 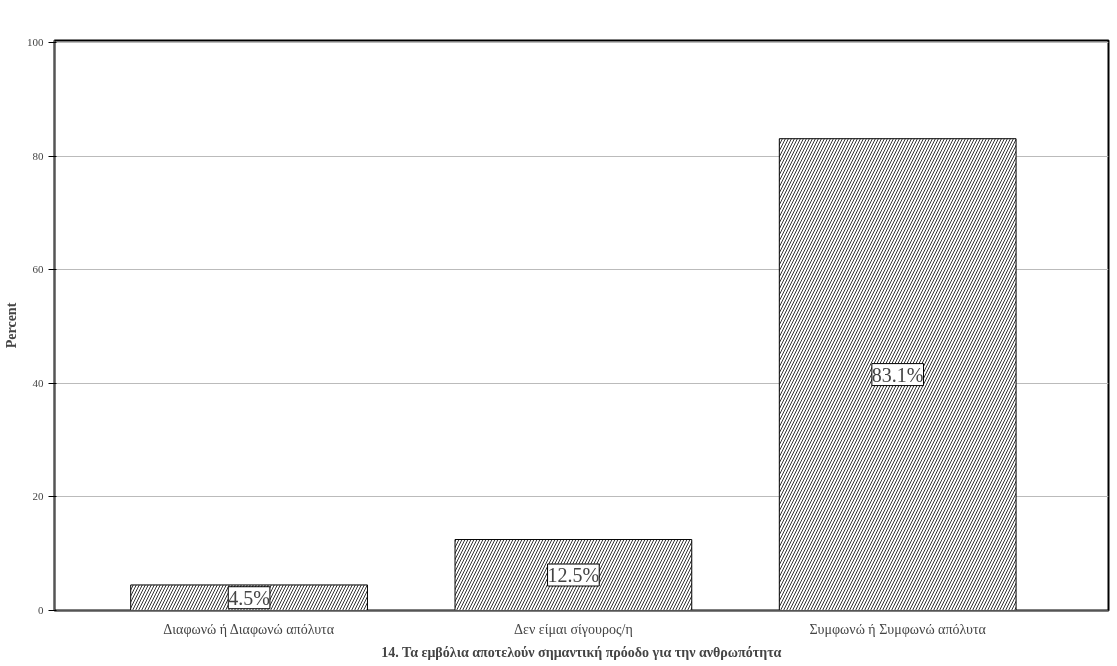 What do you see at coordinates (41, 610) in the screenshot?
I see `y-tick-label: 0` at bounding box center [41, 610].